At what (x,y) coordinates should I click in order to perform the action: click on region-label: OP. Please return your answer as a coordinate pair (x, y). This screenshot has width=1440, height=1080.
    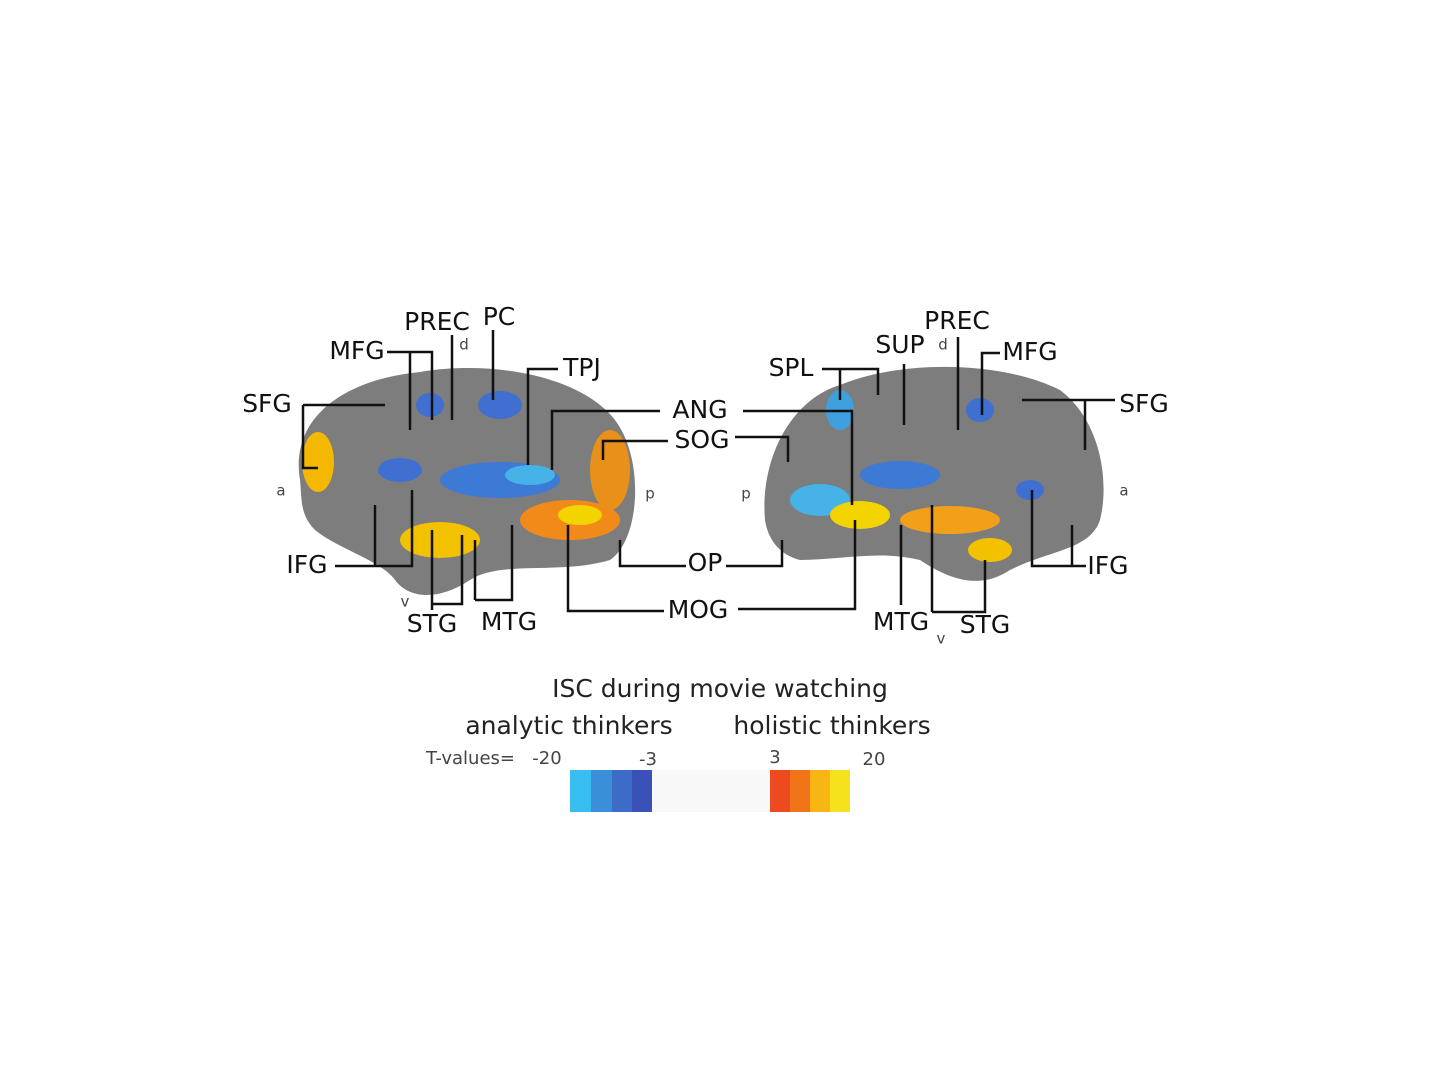
    Looking at the image, I should click on (705, 562).